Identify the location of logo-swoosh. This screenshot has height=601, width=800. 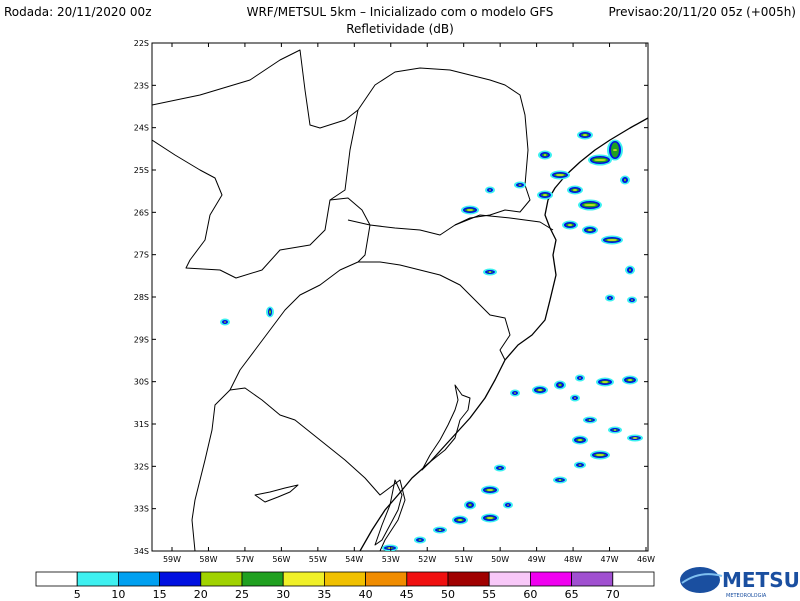
(702, 578).